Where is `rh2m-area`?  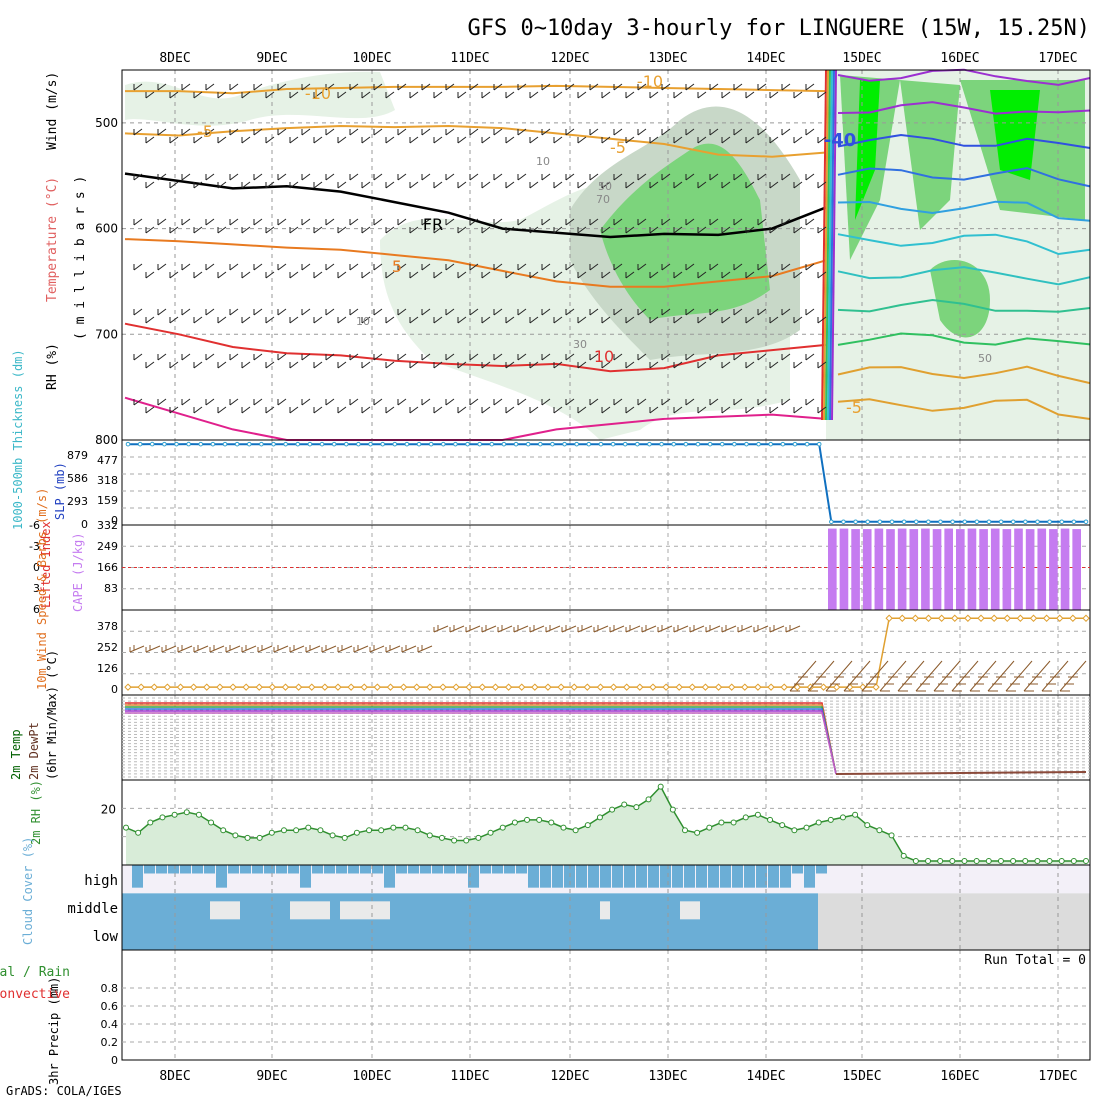 rh2m-area is located at coordinates (606, 825).